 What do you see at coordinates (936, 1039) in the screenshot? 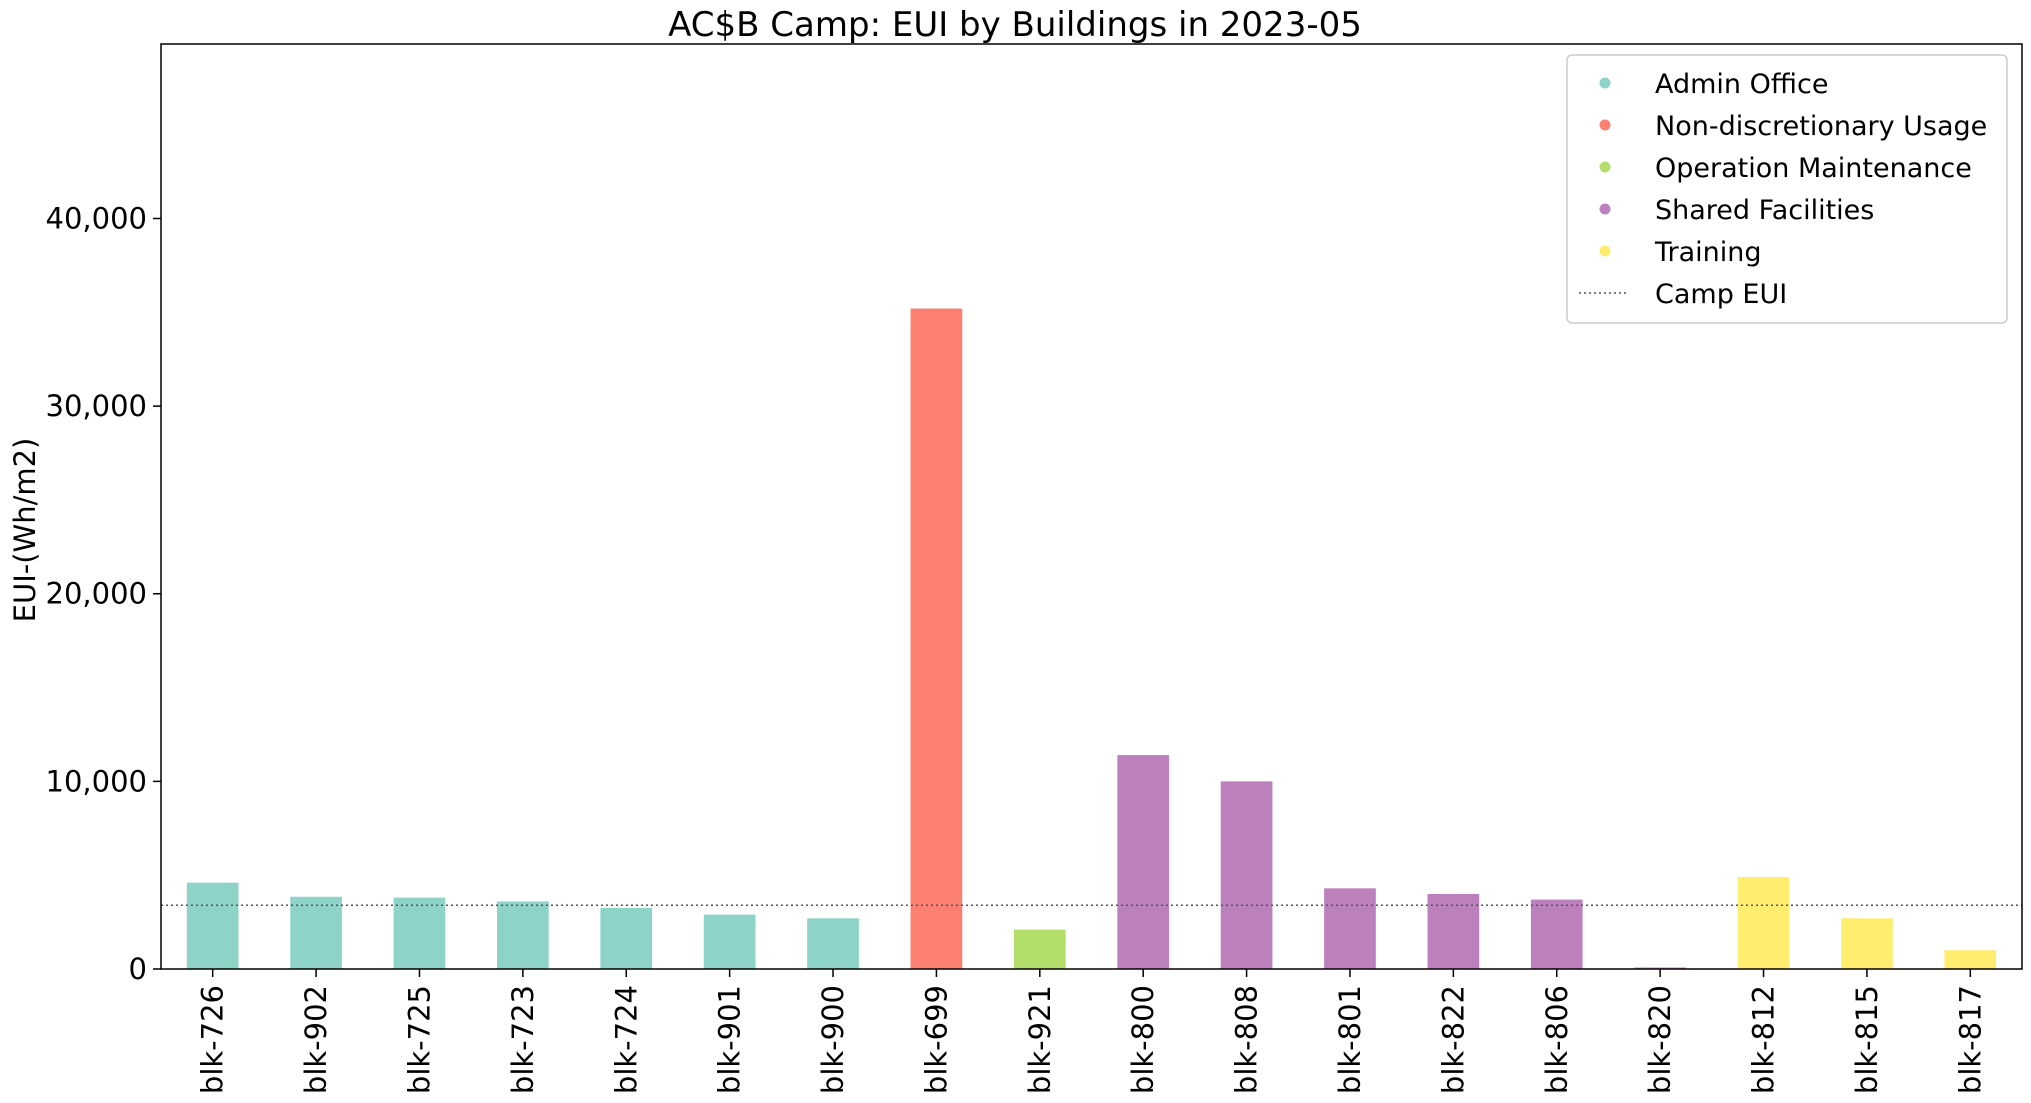
I see `x-tick-label: blk-699` at bounding box center [936, 1039].